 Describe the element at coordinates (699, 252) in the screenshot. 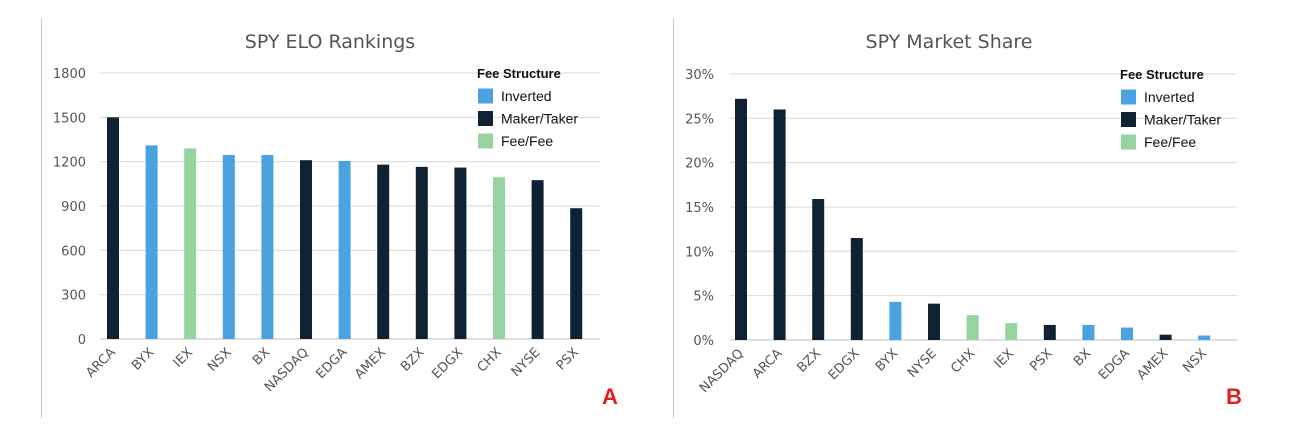

I see `y-tick-label: 10%` at that location.